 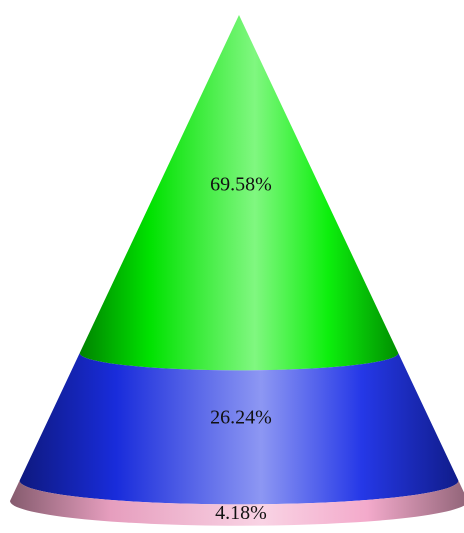 What do you see at coordinates (241, 349) in the screenshot?
I see `cone-labels: 69.58% 26.24% 4.18%` at bounding box center [241, 349].